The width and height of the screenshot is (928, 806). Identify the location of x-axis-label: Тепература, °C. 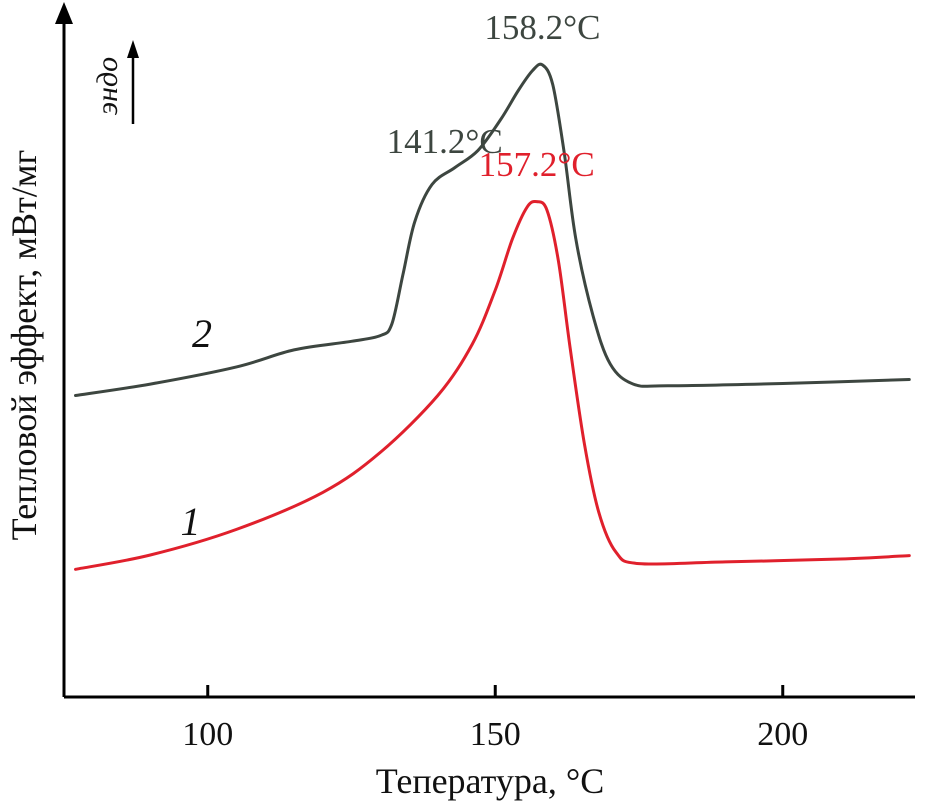
(490, 781).